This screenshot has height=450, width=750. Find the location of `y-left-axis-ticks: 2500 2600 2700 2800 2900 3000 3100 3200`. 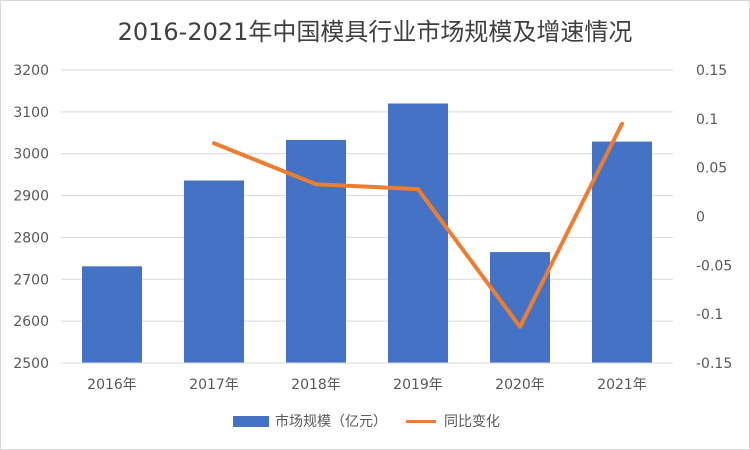

y-left-axis-ticks: 2500 2600 2700 2800 2900 3000 3100 3200 is located at coordinates (31, 217).